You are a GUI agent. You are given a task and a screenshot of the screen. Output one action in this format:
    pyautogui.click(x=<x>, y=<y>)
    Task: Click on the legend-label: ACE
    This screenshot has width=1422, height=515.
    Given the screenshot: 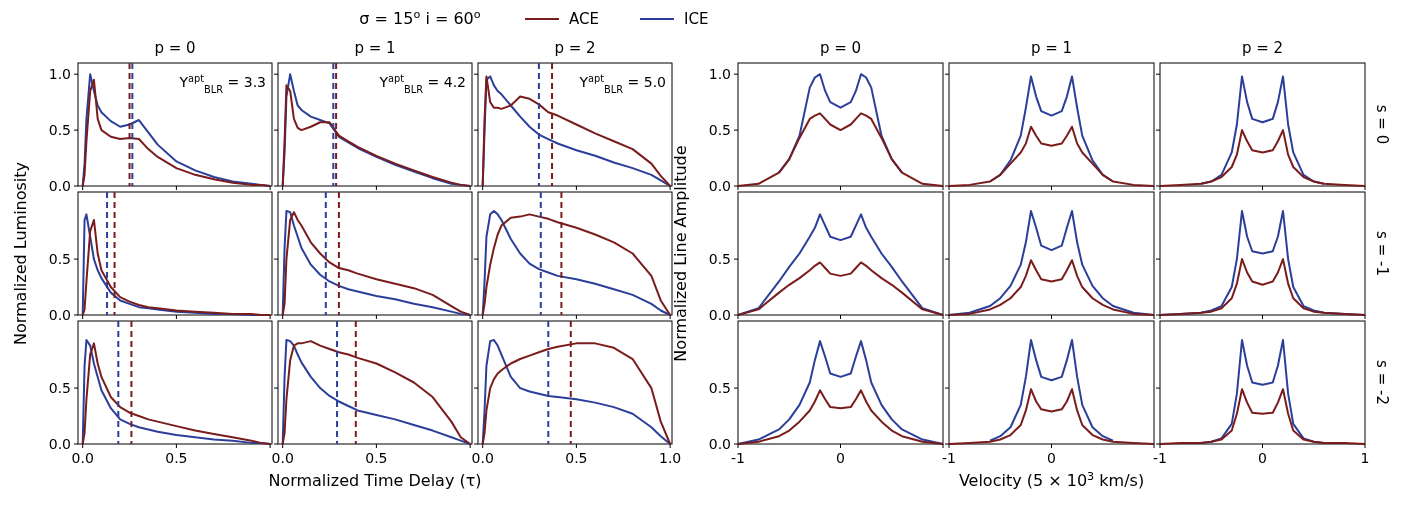 What is the action you would take?
    pyautogui.click(x=584, y=19)
    